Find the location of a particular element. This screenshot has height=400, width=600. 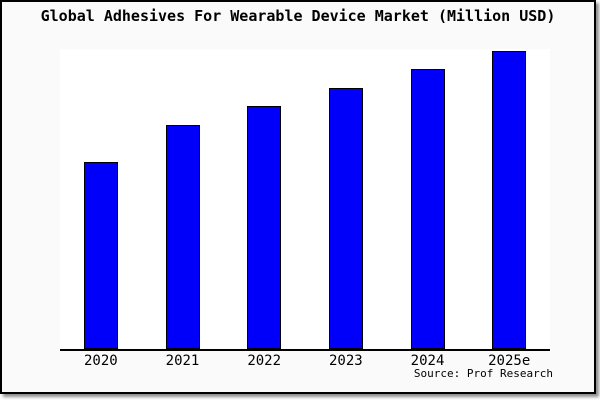

x-tick-label-2021: 2021 is located at coordinates (182, 361).